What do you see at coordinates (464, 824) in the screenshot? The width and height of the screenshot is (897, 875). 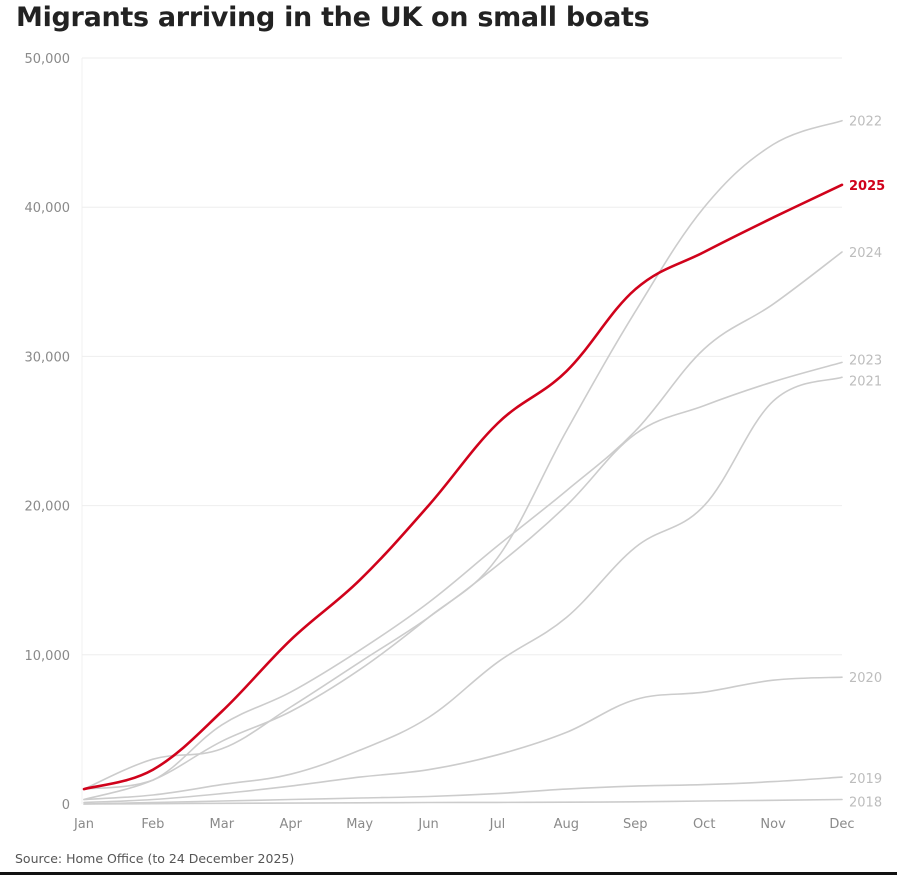 I see `x-axis: Jan Feb Mar Apr May Jun Jul Aug Sep Oct Nov Dec` at bounding box center [464, 824].